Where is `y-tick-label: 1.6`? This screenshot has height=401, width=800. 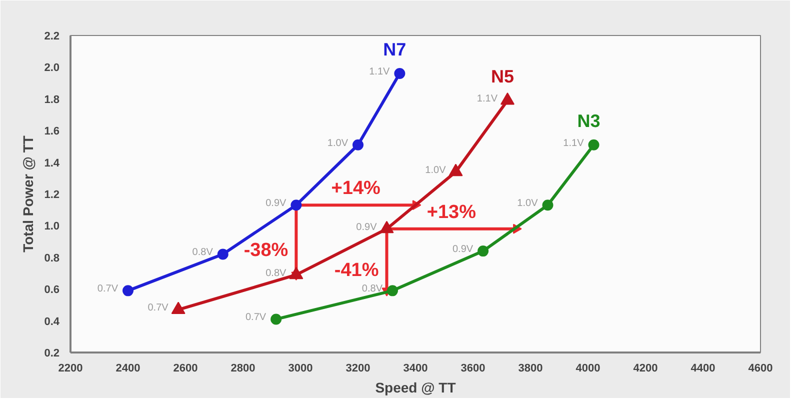
y-tick-label: 1.6 is located at coordinates (52, 132).